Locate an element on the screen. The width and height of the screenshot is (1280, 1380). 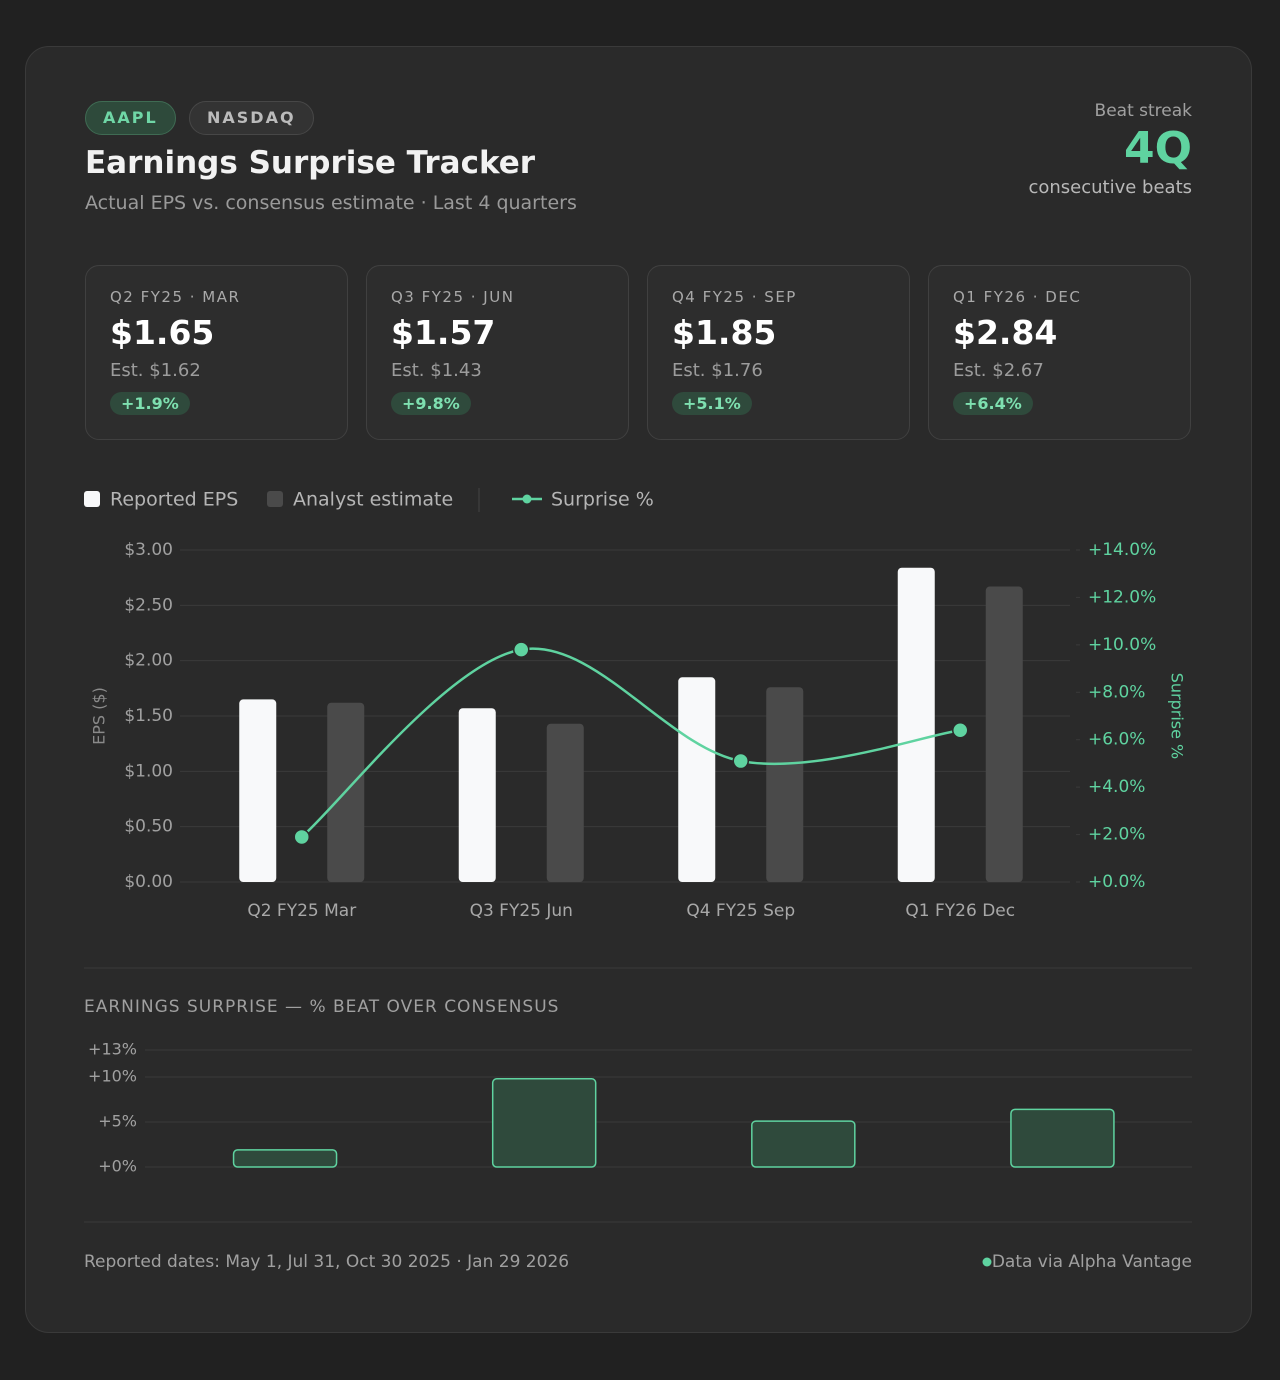
y2-tick-label: +4.0% is located at coordinates (1116, 787).